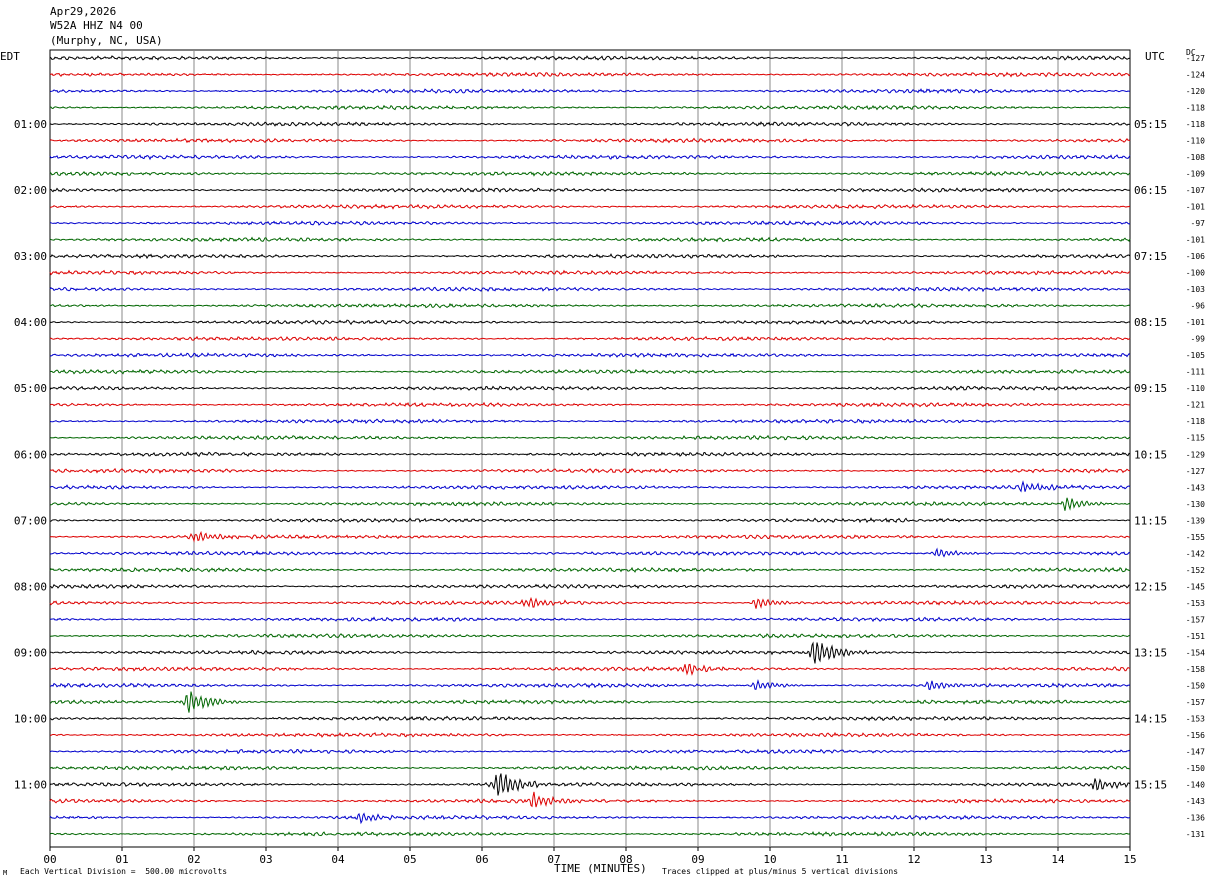 This screenshot has width=1210, height=886. What do you see at coordinates (1150, 454) in the screenshot?
I see `right-hour-label: 10:15` at bounding box center [1150, 454].